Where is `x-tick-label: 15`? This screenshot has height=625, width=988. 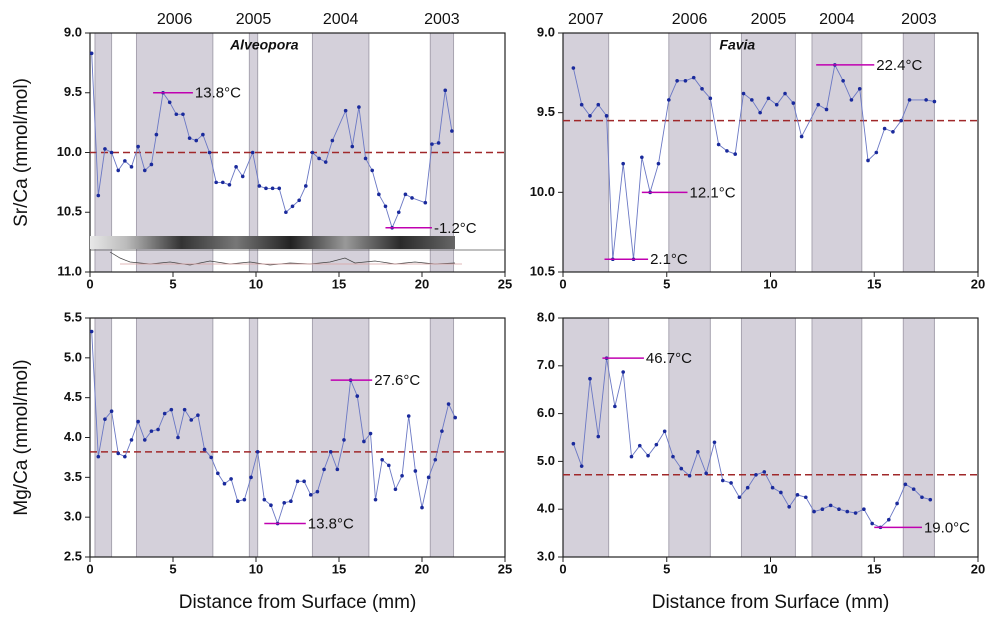
x-tick-label: 15 is located at coordinates (339, 568).